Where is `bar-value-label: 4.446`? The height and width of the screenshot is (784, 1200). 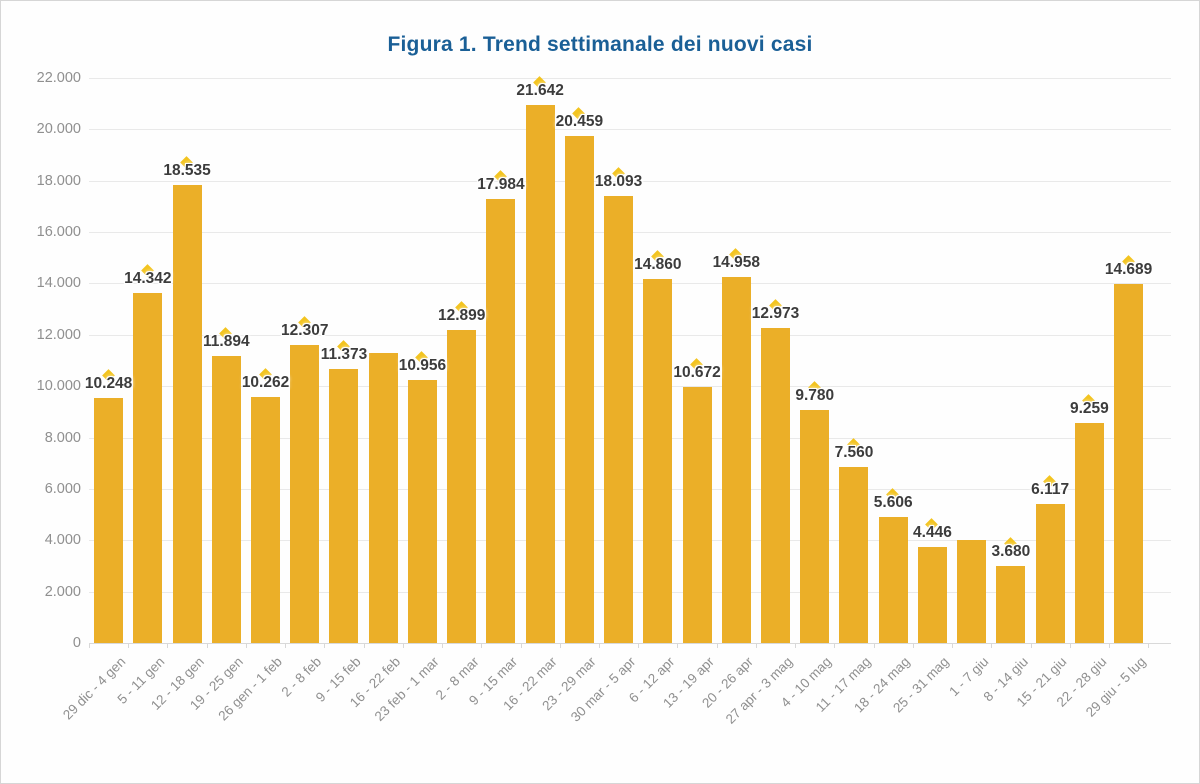
bar-value-label: 4.446 is located at coordinates (932, 532).